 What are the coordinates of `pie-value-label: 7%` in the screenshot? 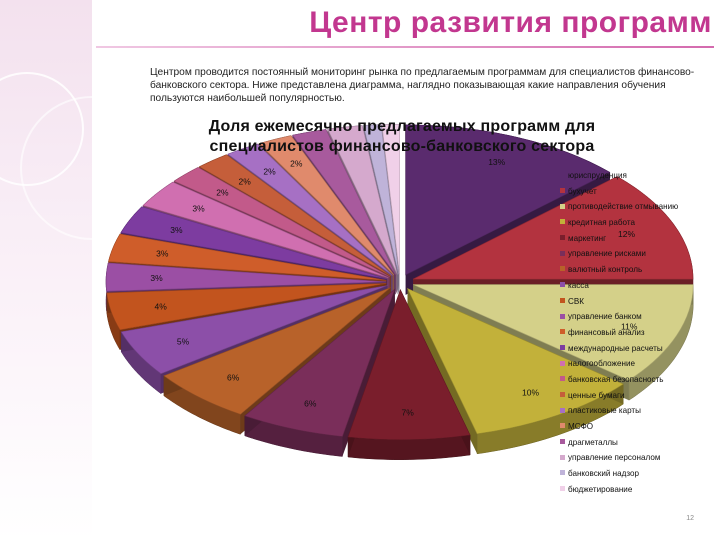 It's located at (408, 413).